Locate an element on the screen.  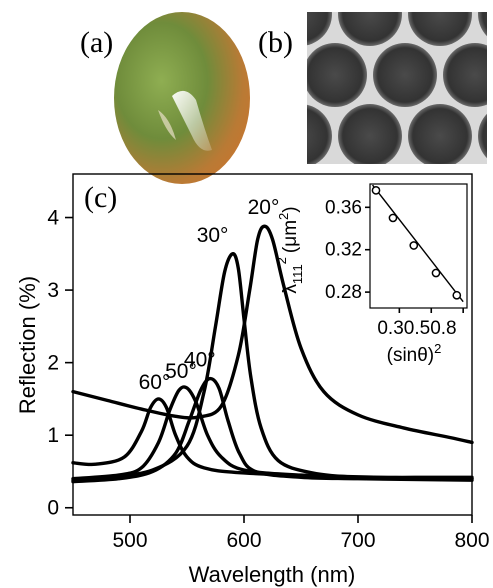
panel-b: (b) is located at coordinates (372, 88).